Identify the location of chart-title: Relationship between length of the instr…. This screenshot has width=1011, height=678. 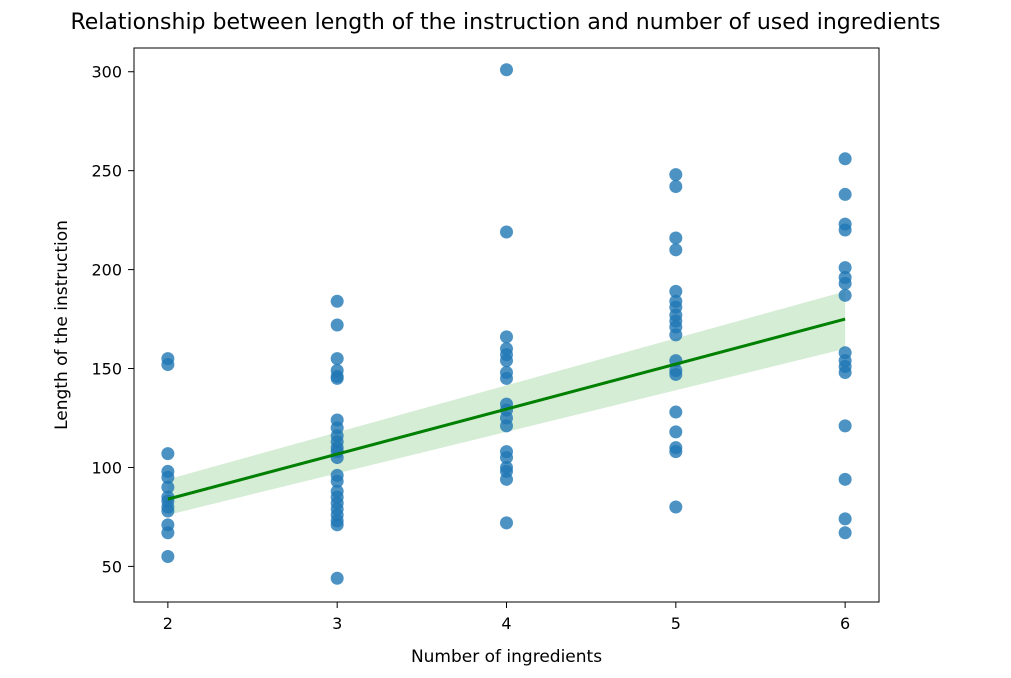
(505, 22).